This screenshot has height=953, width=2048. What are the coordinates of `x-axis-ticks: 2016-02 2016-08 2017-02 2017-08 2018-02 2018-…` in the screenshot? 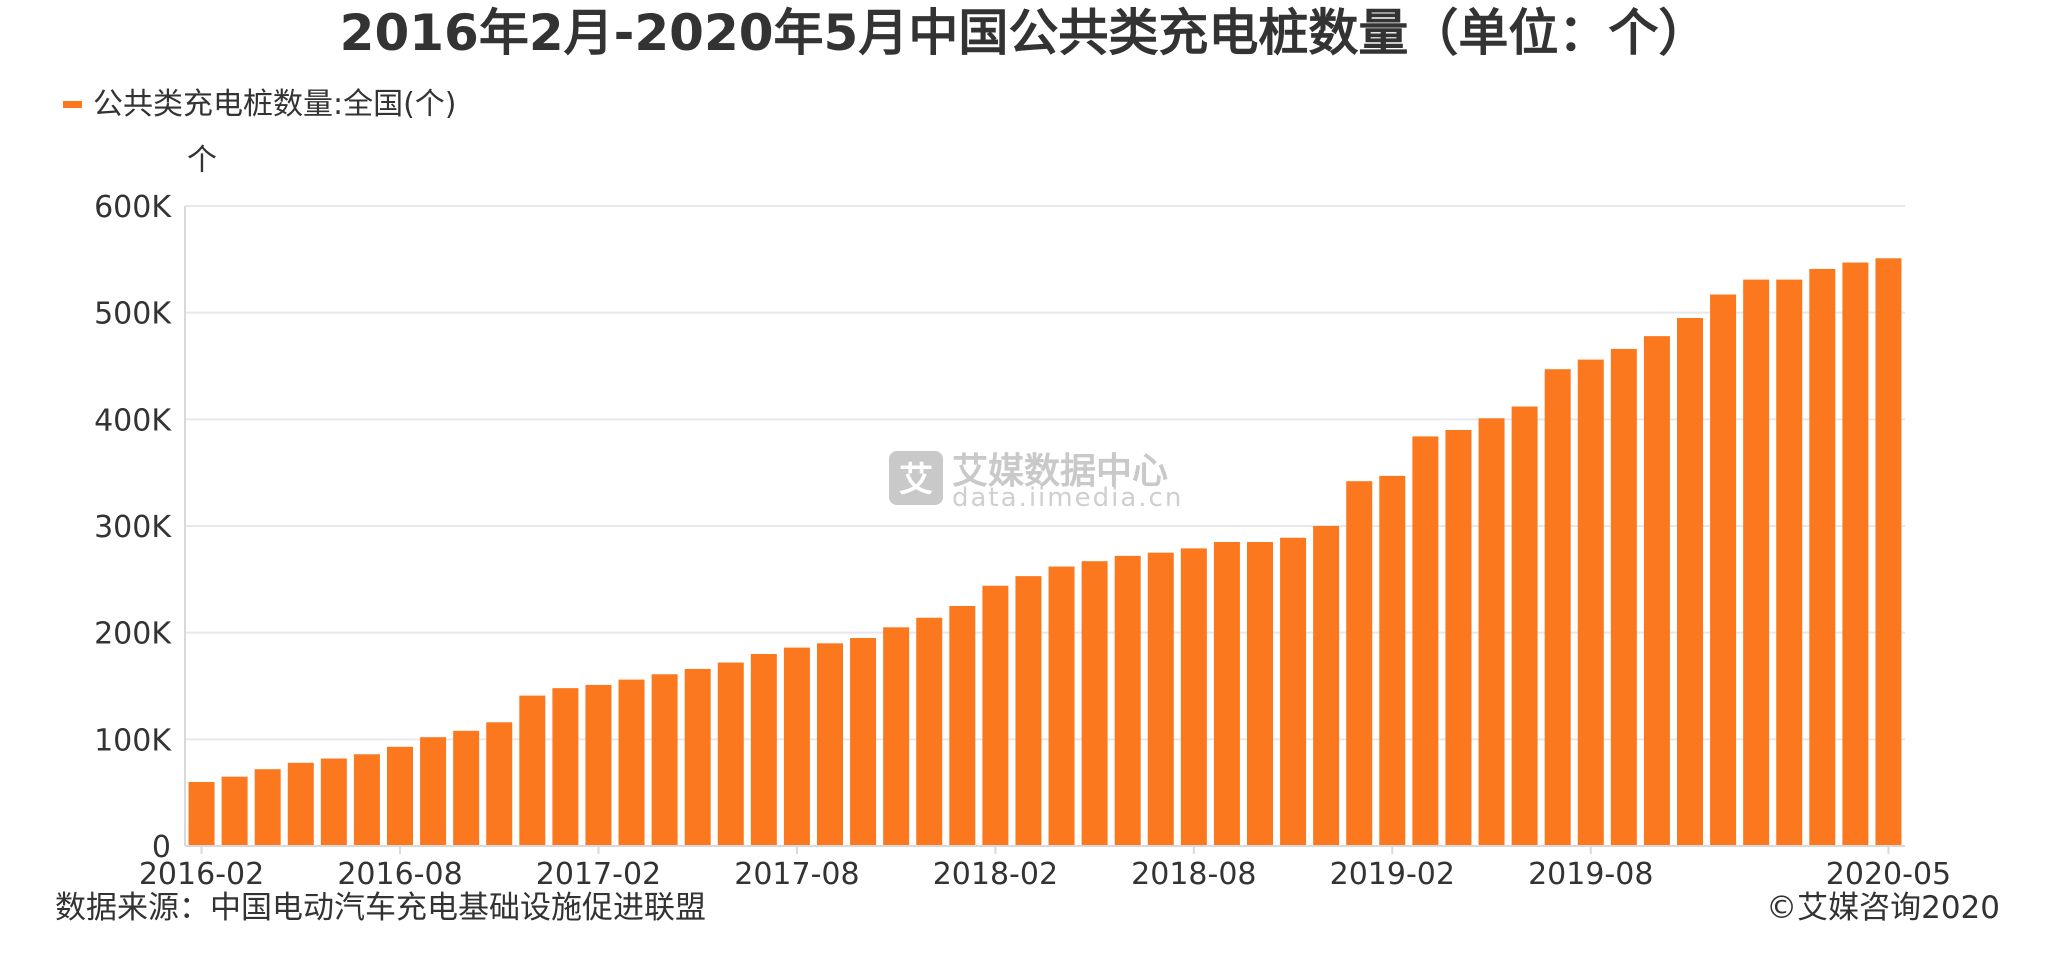 It's located at (1045, 869).